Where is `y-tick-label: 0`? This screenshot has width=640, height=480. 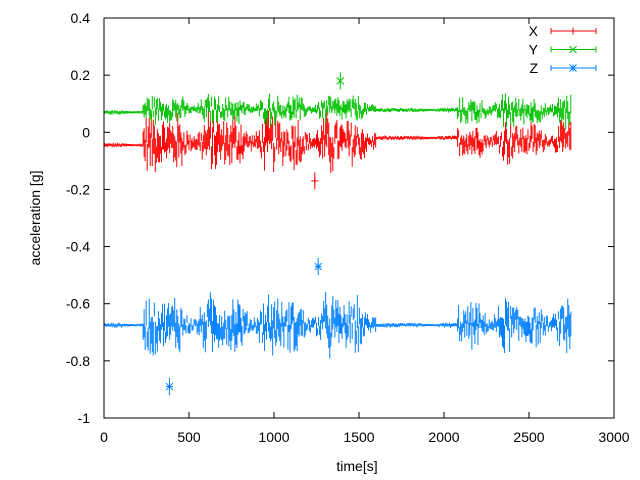
y-tick-label: 0 is located at coordinates (86, 132).